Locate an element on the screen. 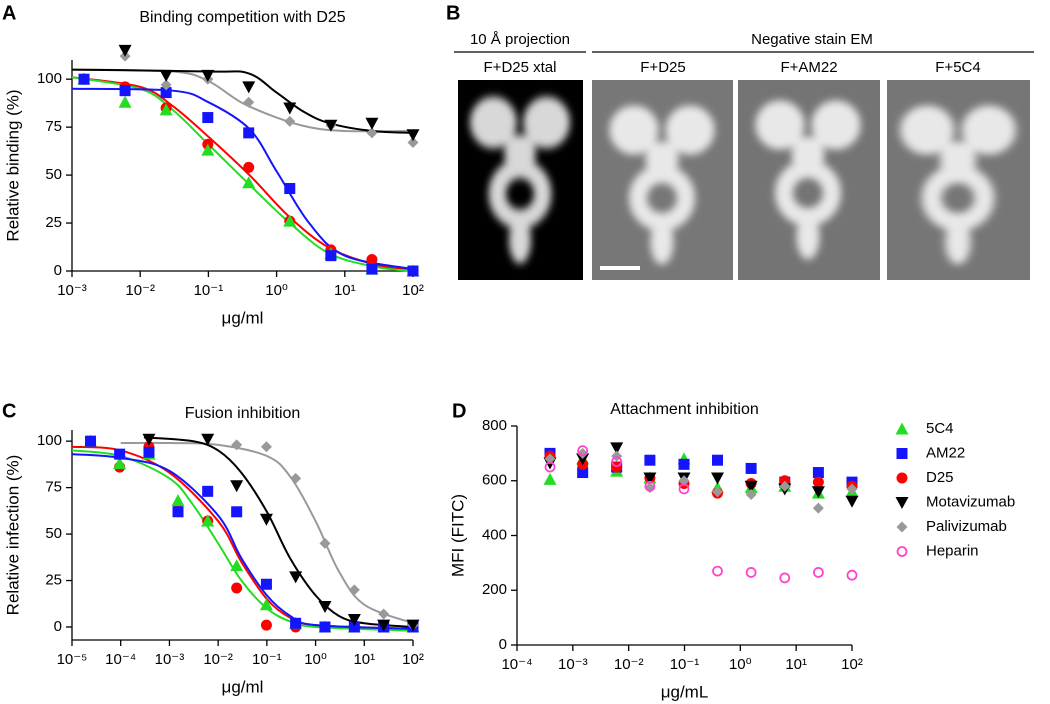  x-tick-label: 10⁻⁵ is located at coordinates (72, 659).